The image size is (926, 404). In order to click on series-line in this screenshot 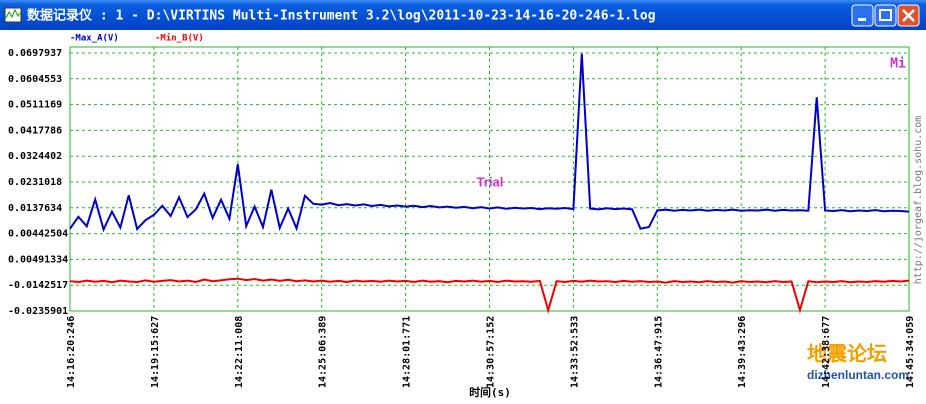, I will do `click(489, 295)`.